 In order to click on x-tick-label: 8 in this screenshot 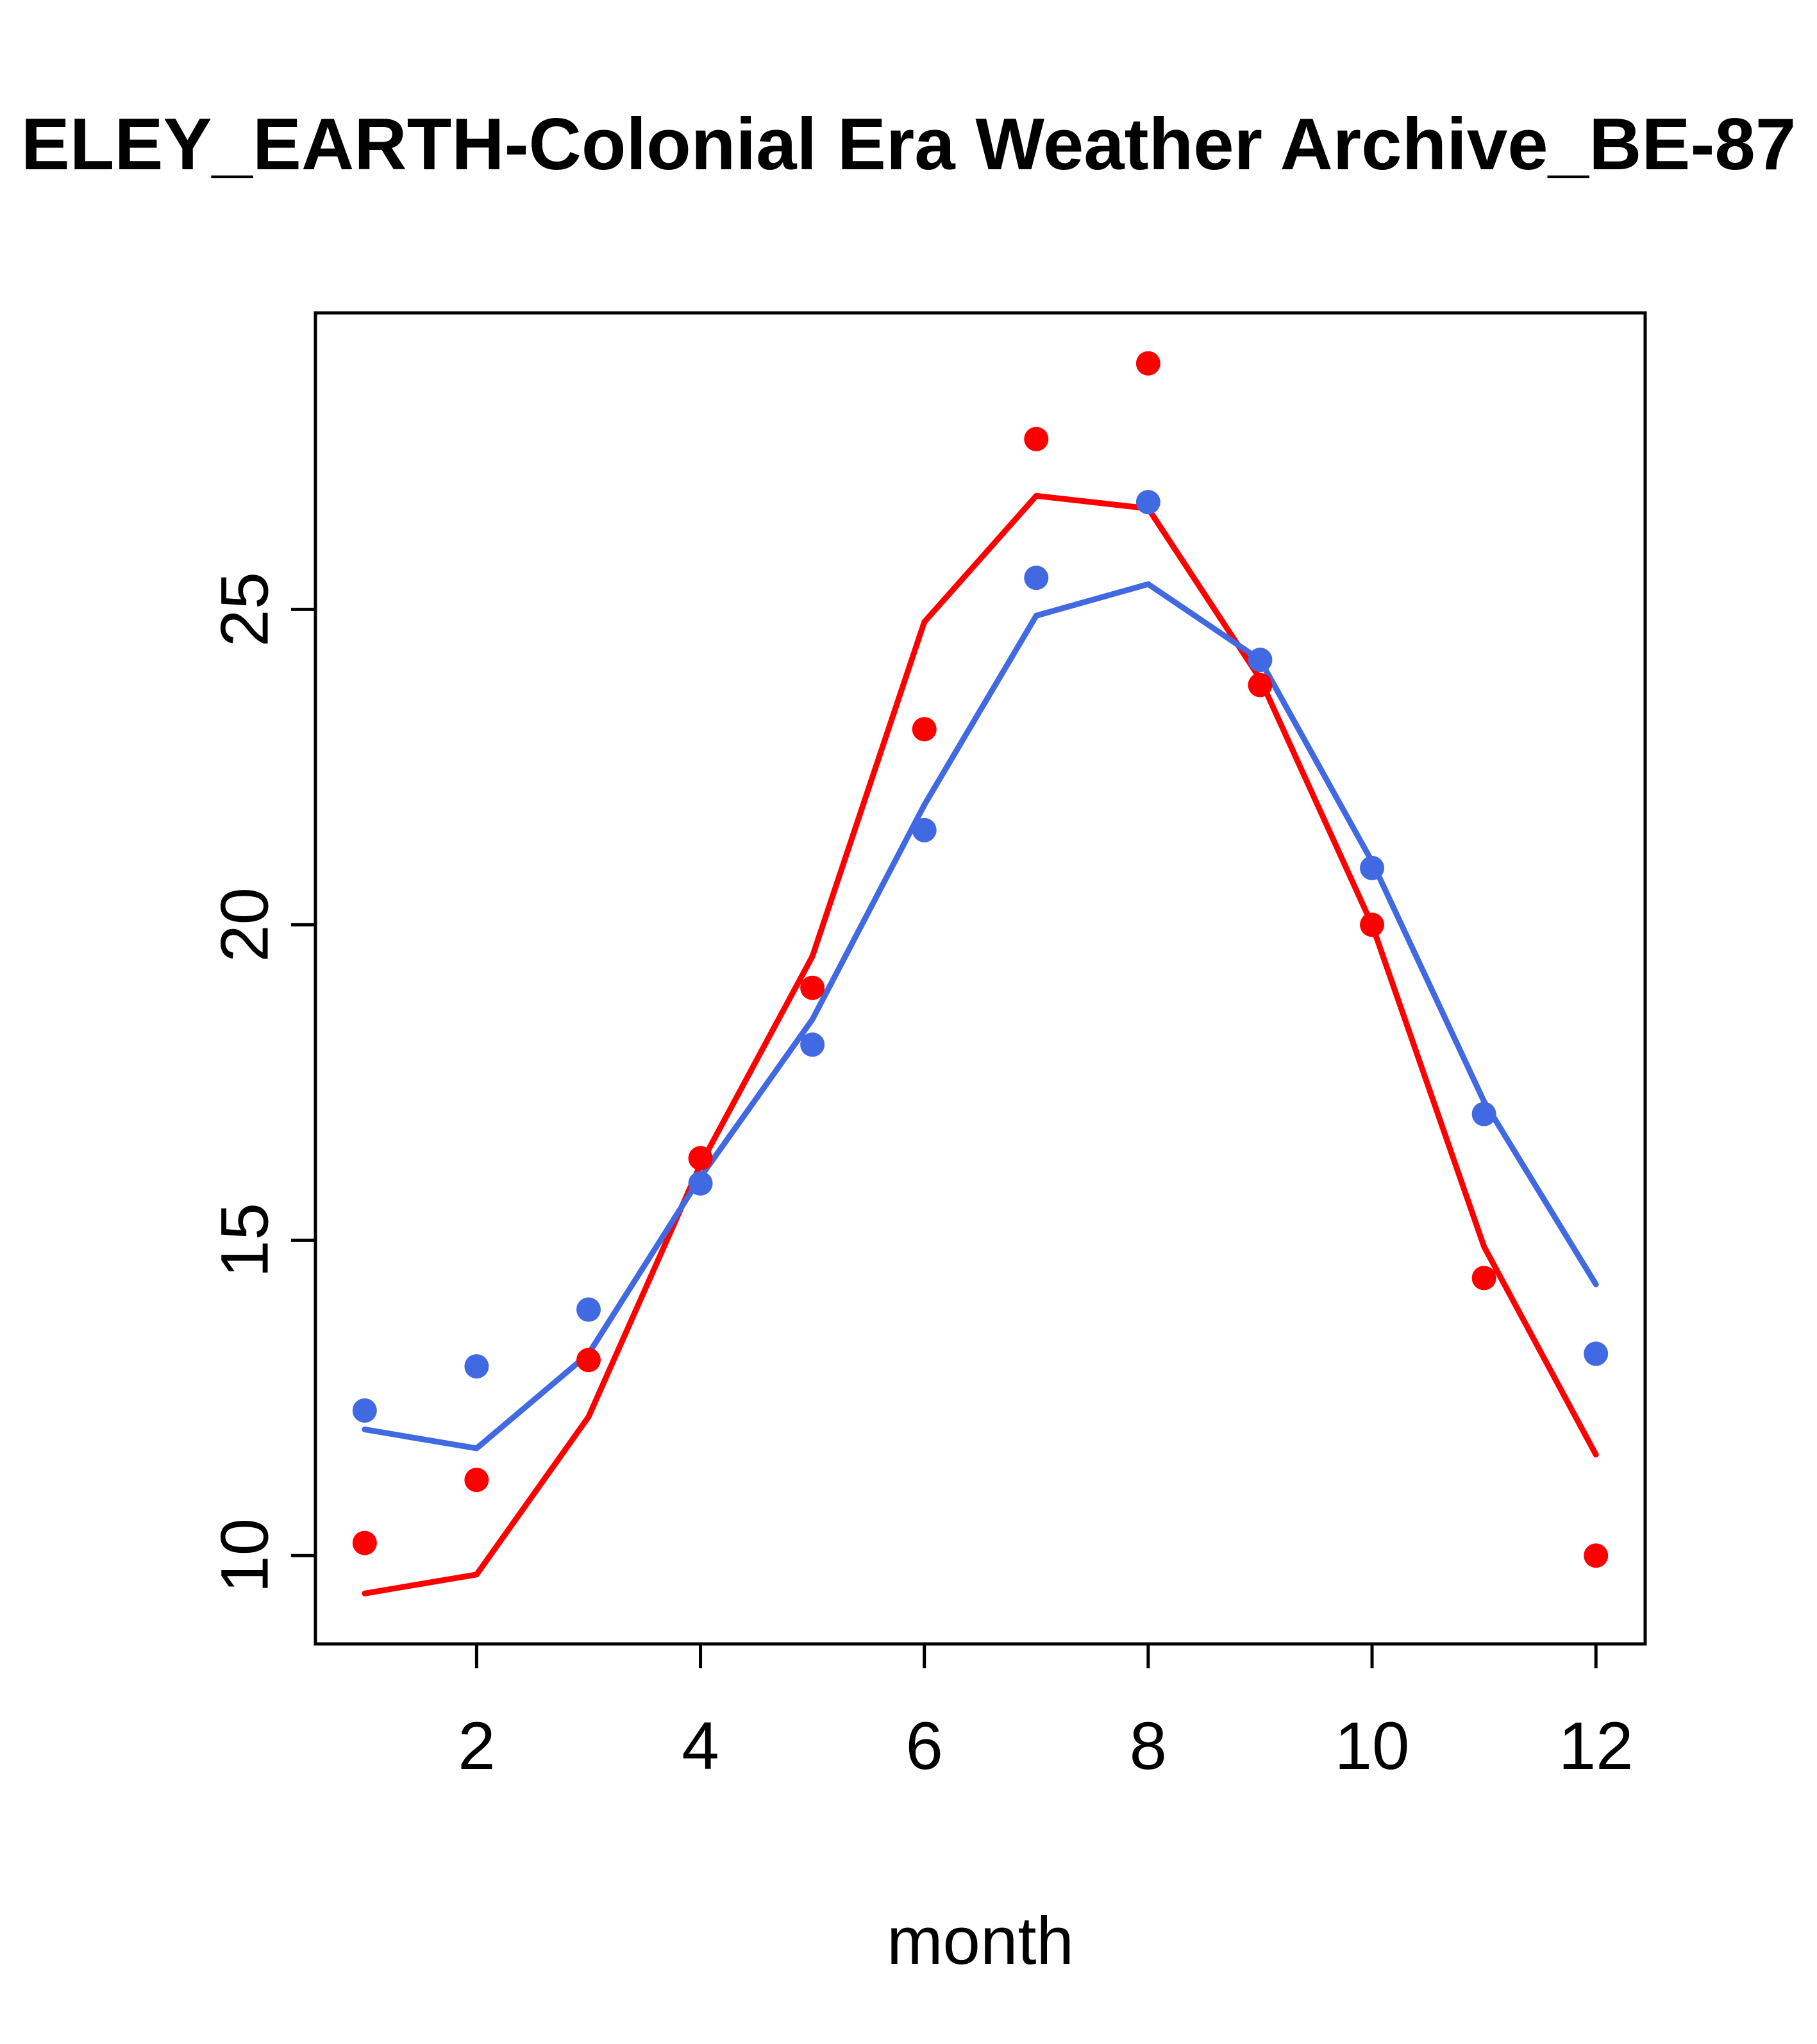, I will do `click(1149, 1746)`.